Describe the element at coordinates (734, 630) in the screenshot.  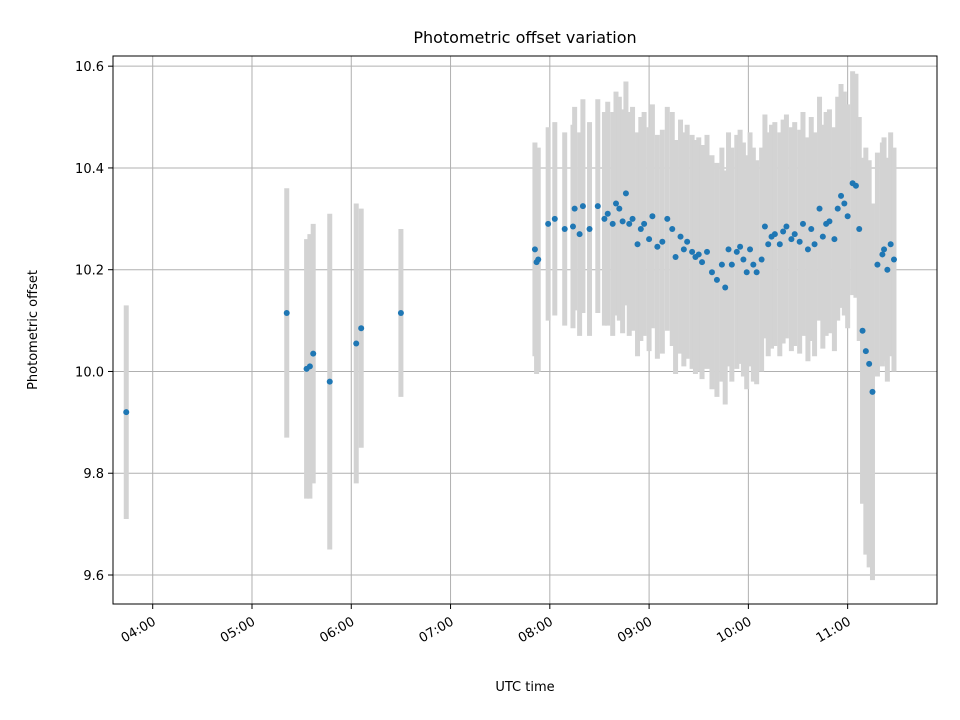
I see `x-tick-label: 10:00` at that location.